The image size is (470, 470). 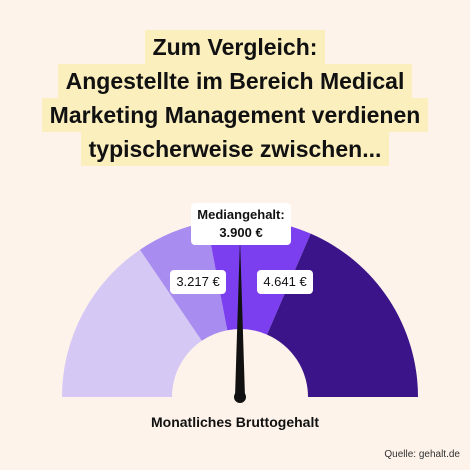 What do you see at coordinates (422, 454) in the screenshot?
I see `source-note: Quelle: gehalt.de` at bounding box center [422, 454].